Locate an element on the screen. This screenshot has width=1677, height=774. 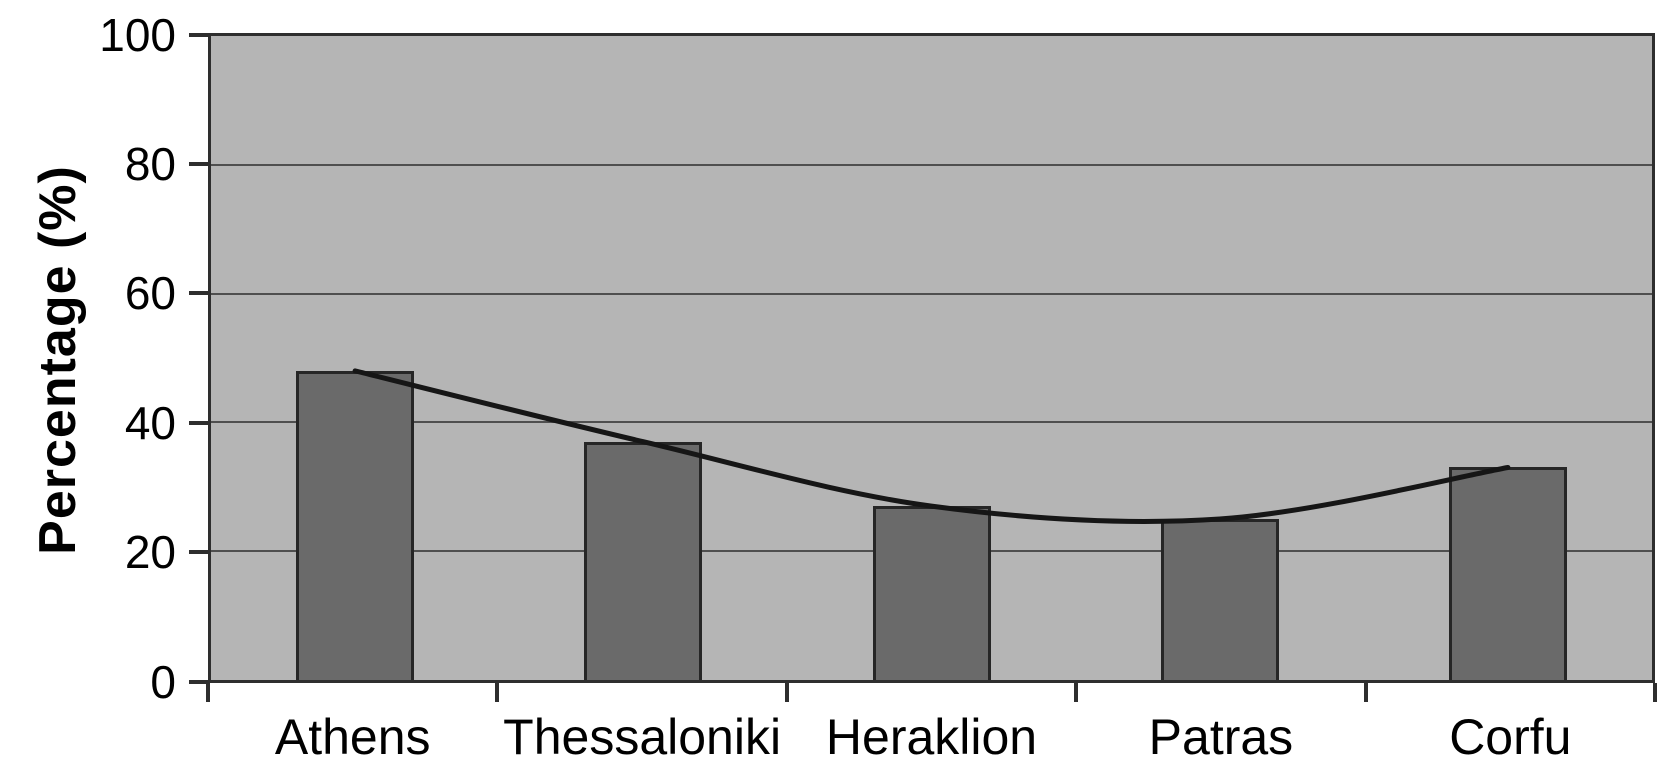
y-tick-label-80: 80 is located at coordinates (150, 163).